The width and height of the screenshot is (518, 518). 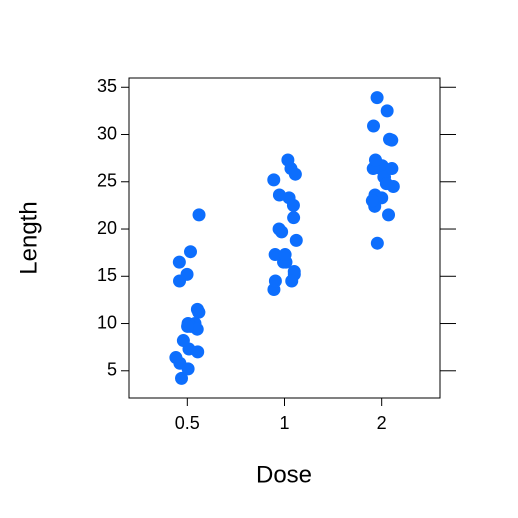 I want to click on y-tick-label: 30, so click(x=107, y=133).